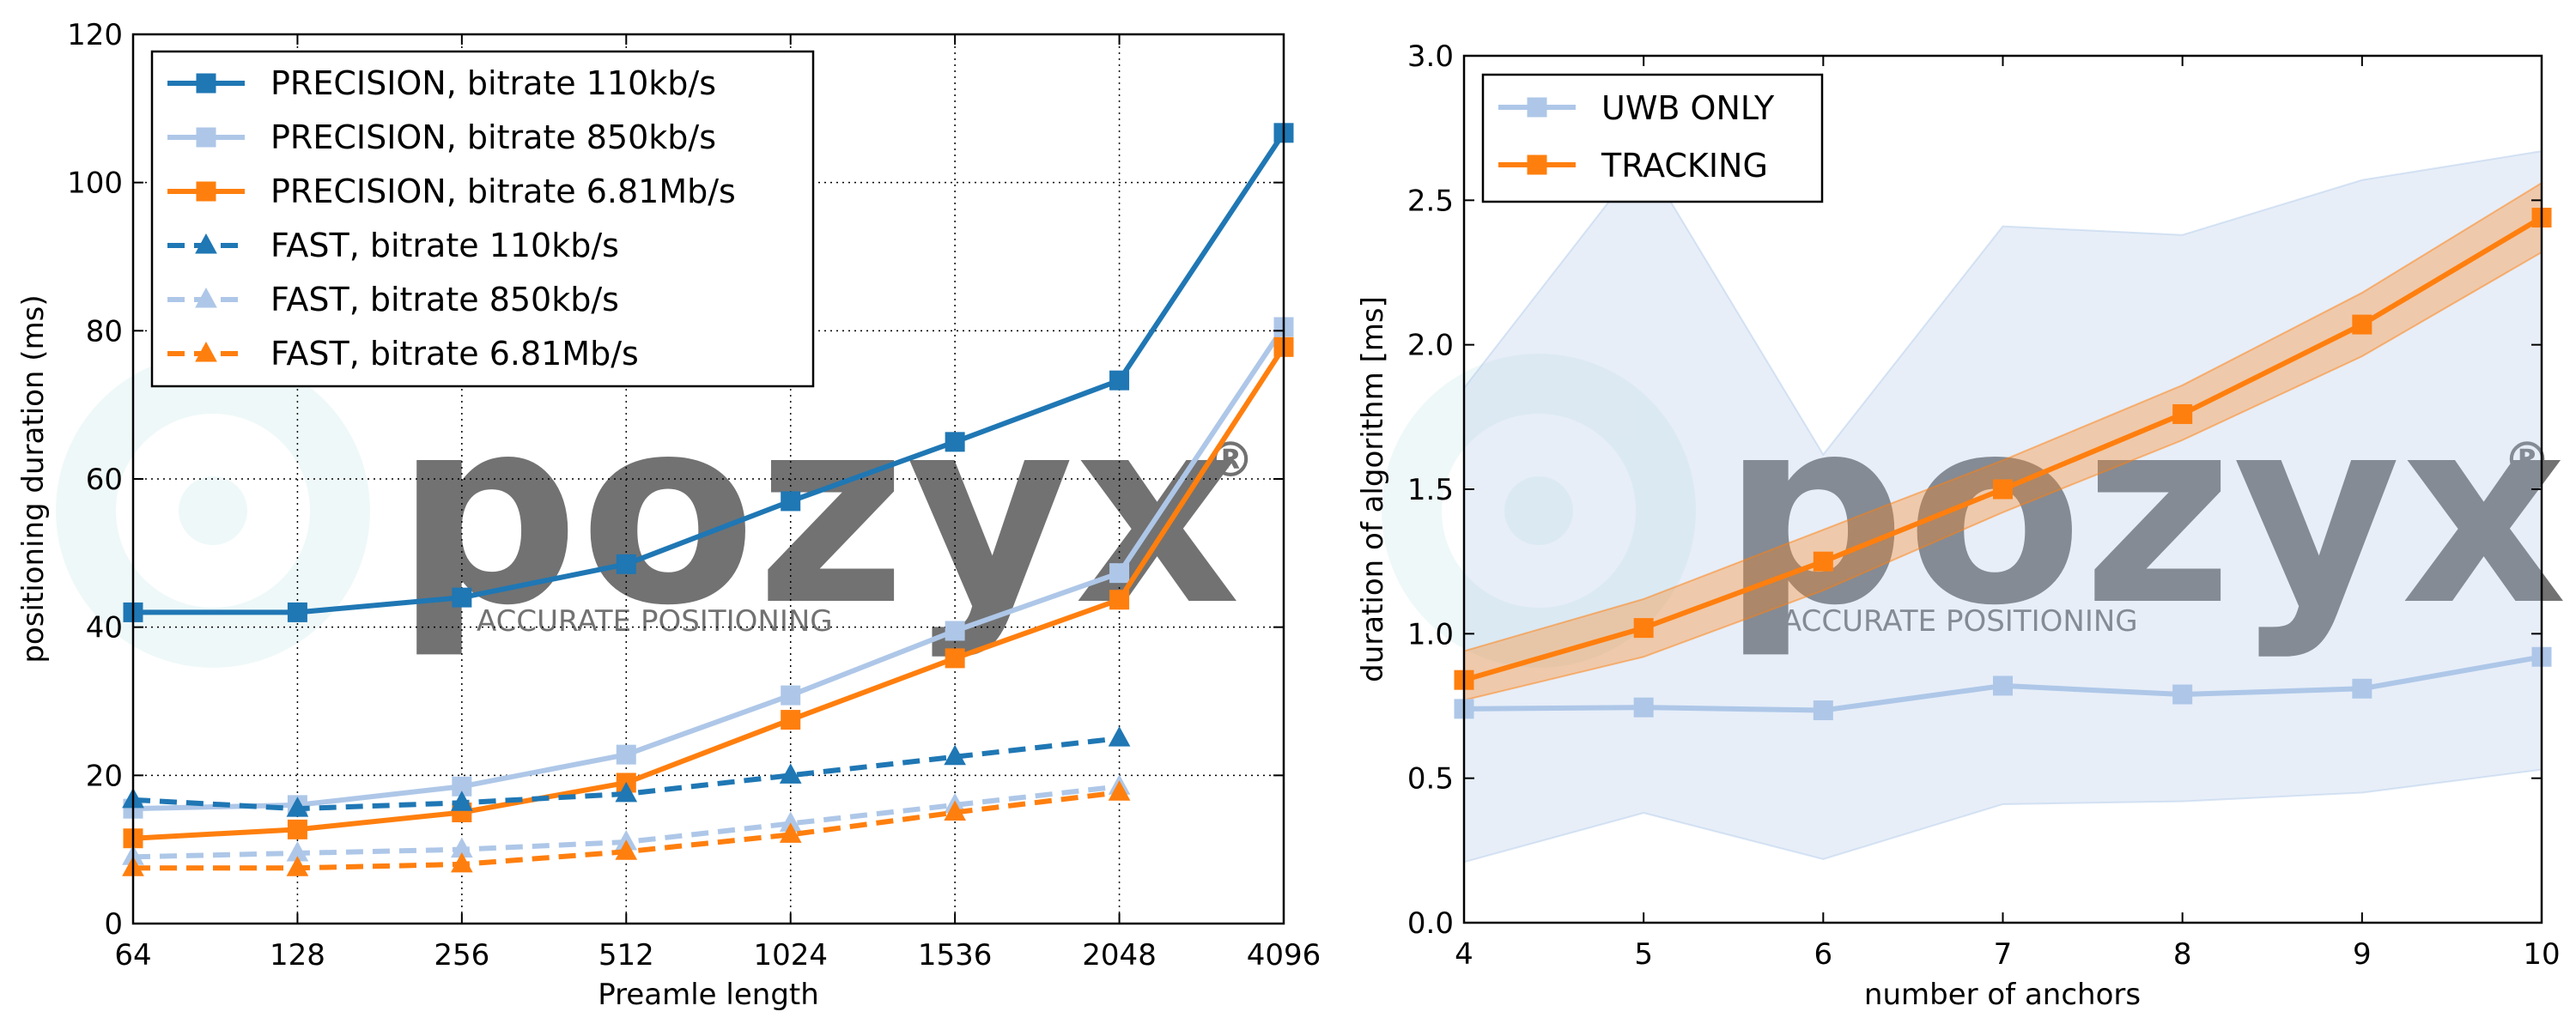 The image size is (2576, 1030). What do you see at coordinates (104, 480) in the screenshot?
I see `y-tick-label: 60` at bounding box center [104, 480].